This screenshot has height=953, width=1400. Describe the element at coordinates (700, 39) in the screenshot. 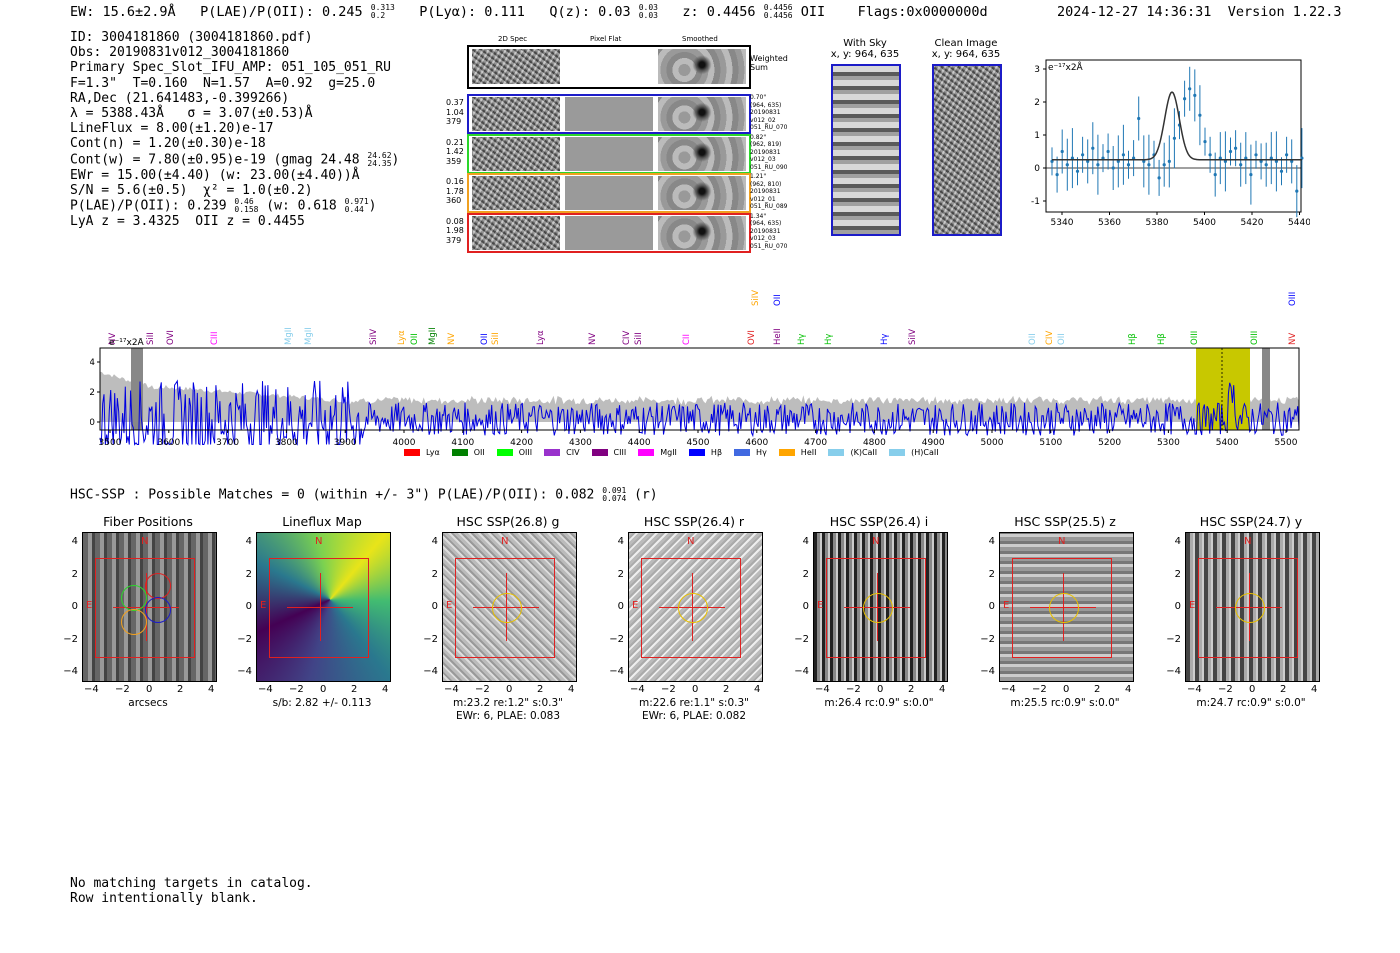

I see `col-smooth-label: Smoothed` at that location.